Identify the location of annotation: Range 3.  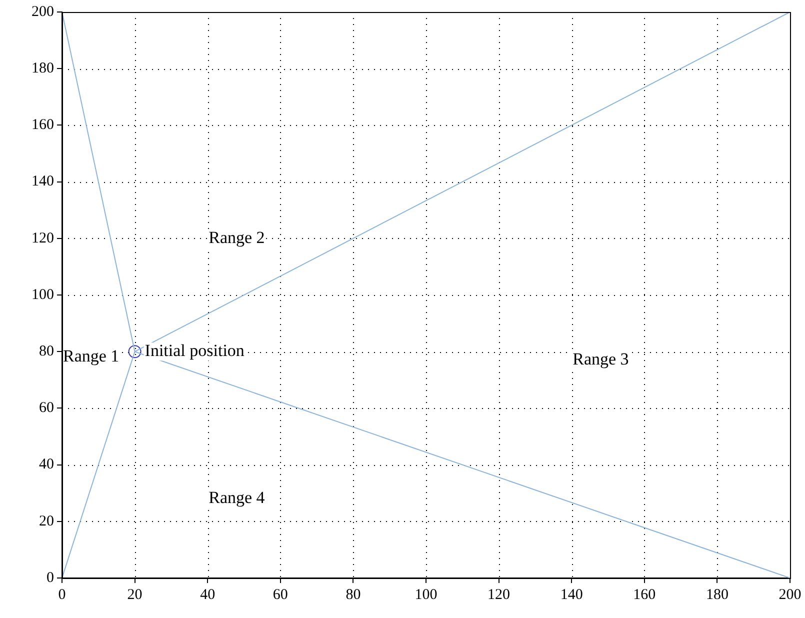
(600, 359).